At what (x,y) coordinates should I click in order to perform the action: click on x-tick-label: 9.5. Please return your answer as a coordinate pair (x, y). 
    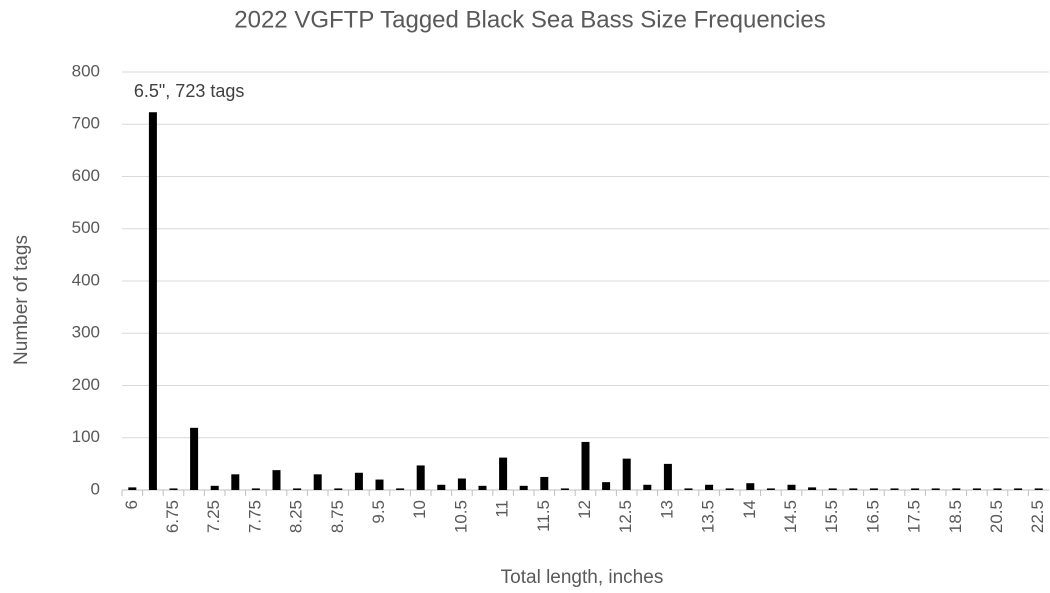
    Looking at the image, I should click on (378, 512).